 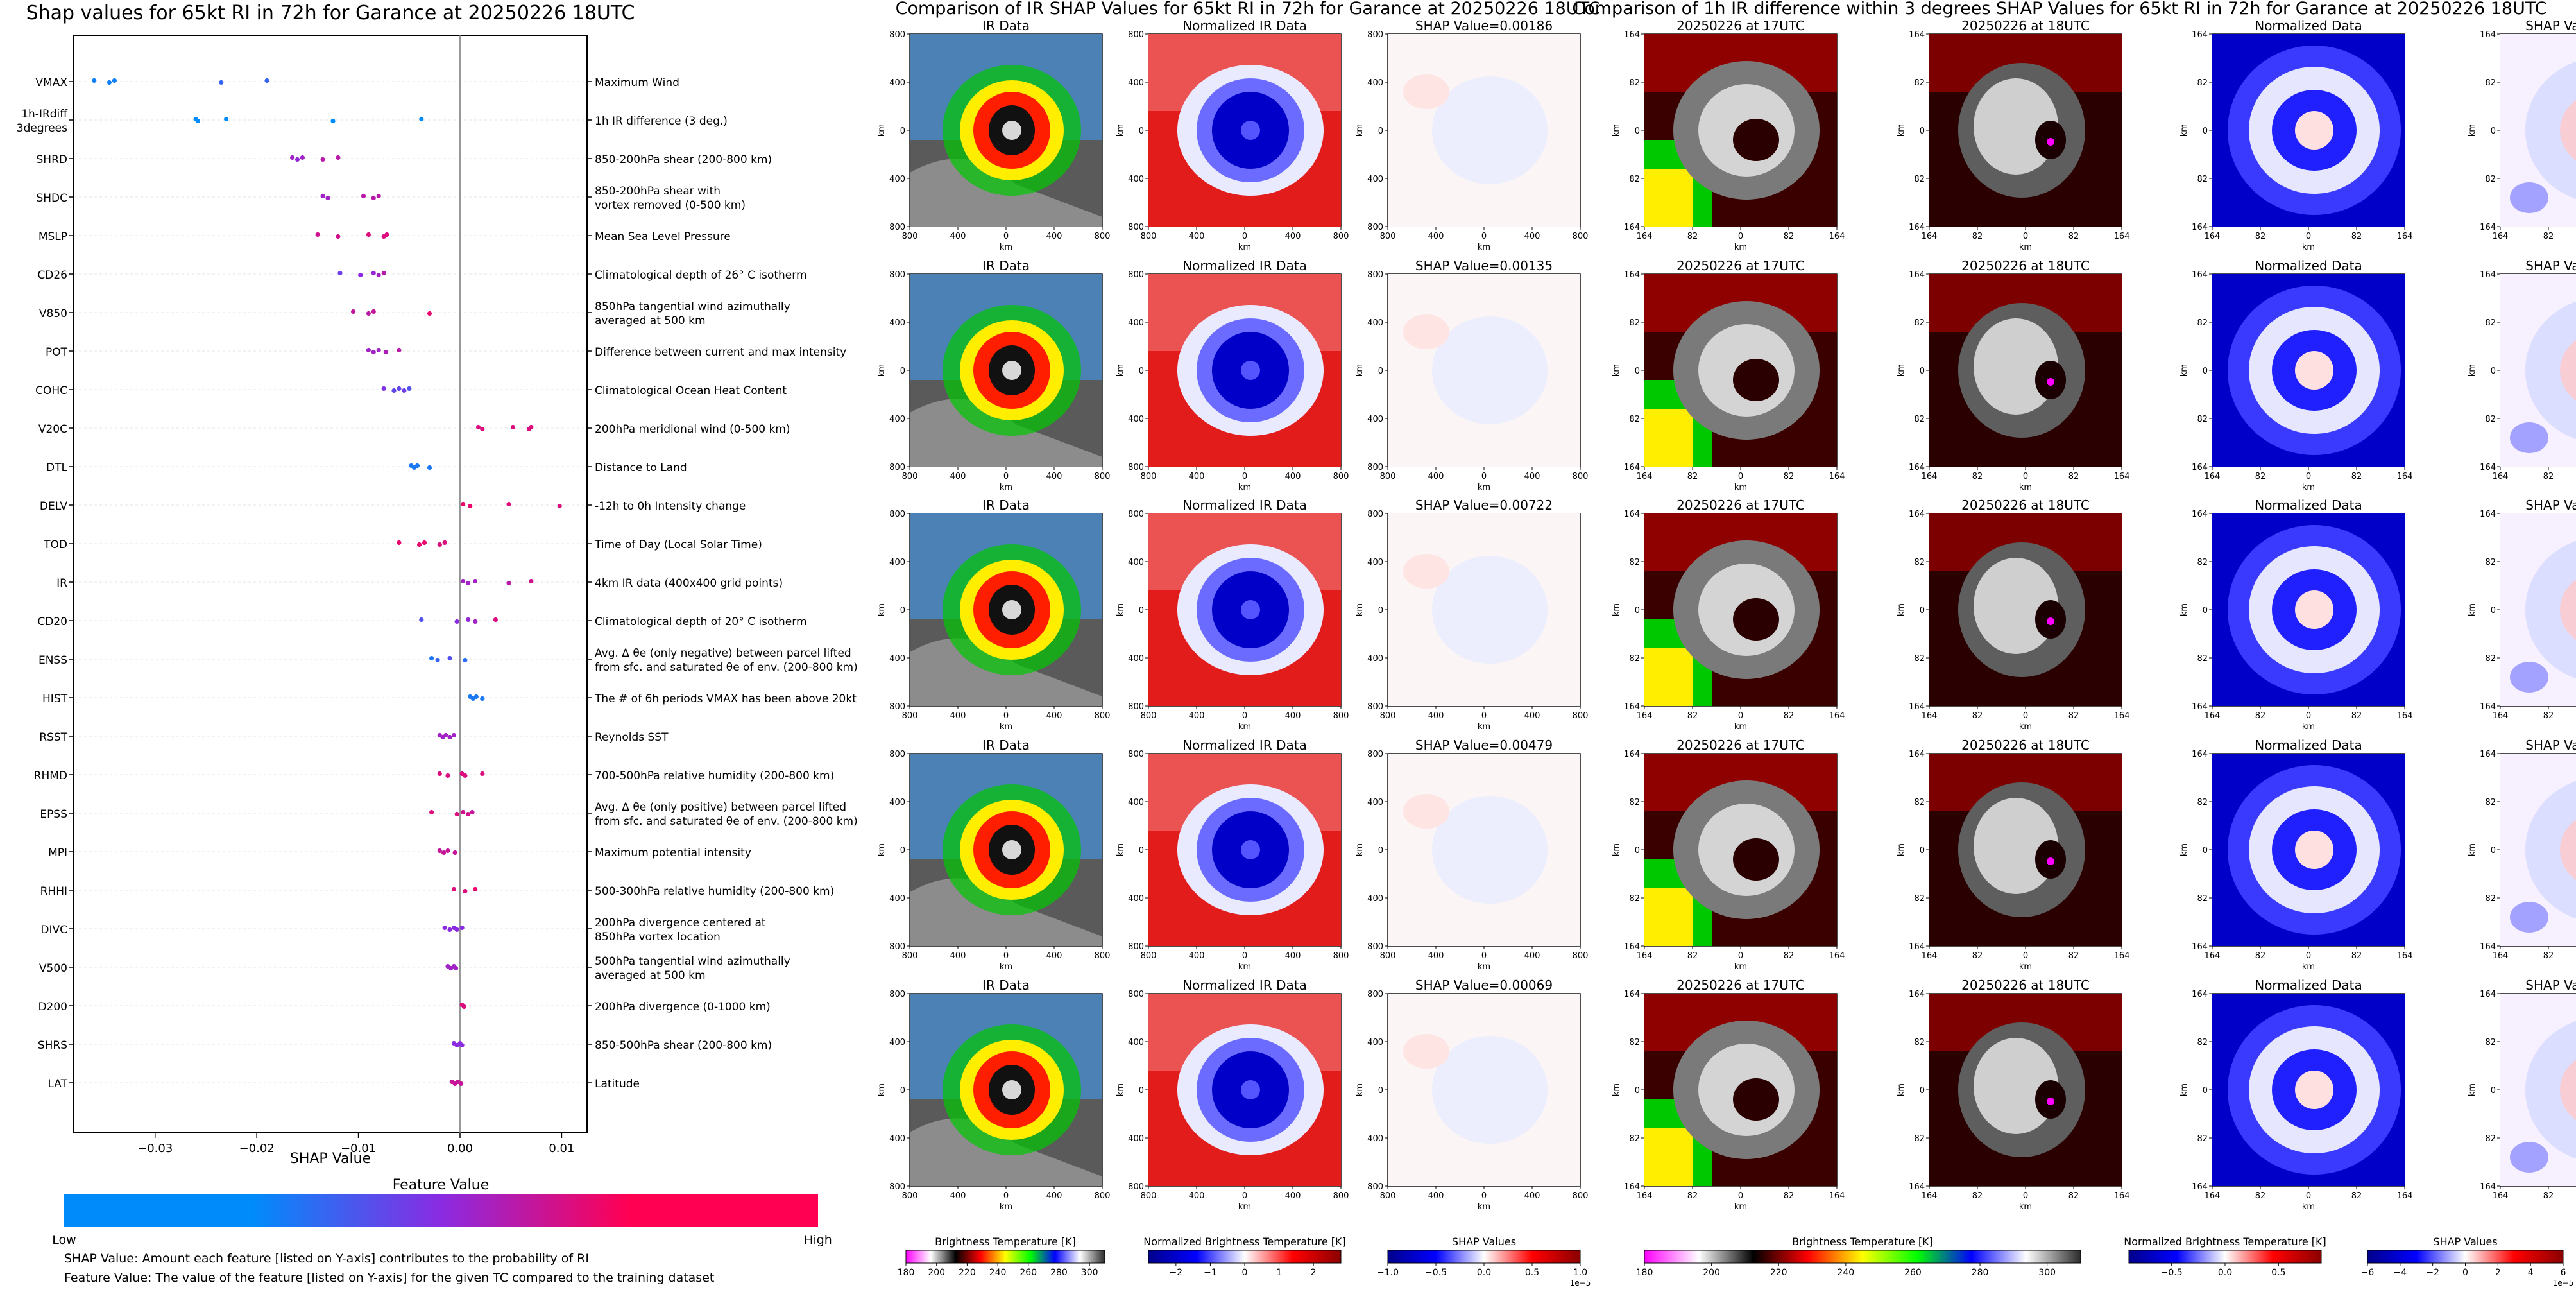 I want to click on colorbar-label: Brightness Temperature [K], so click(x=1862, y=1242).